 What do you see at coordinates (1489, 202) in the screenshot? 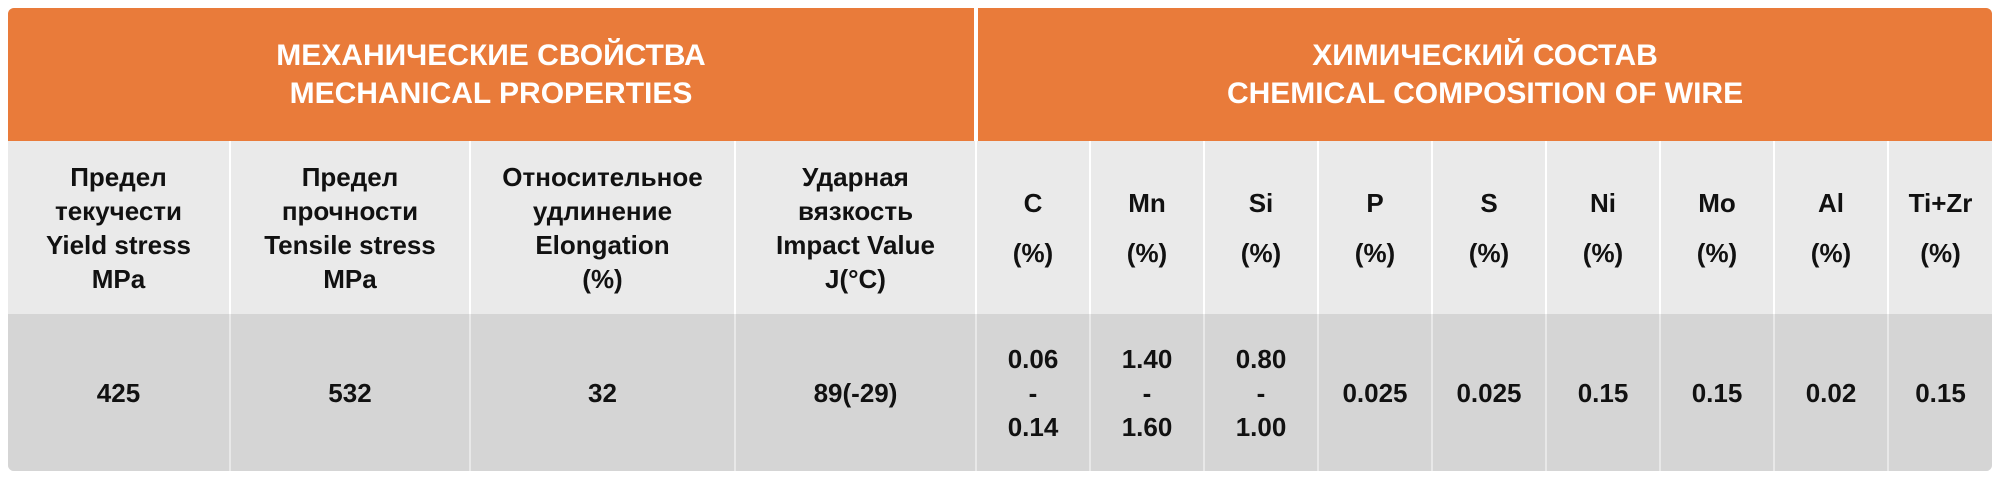
I see `element-symbol: S` at bounding box center [1489, 202].